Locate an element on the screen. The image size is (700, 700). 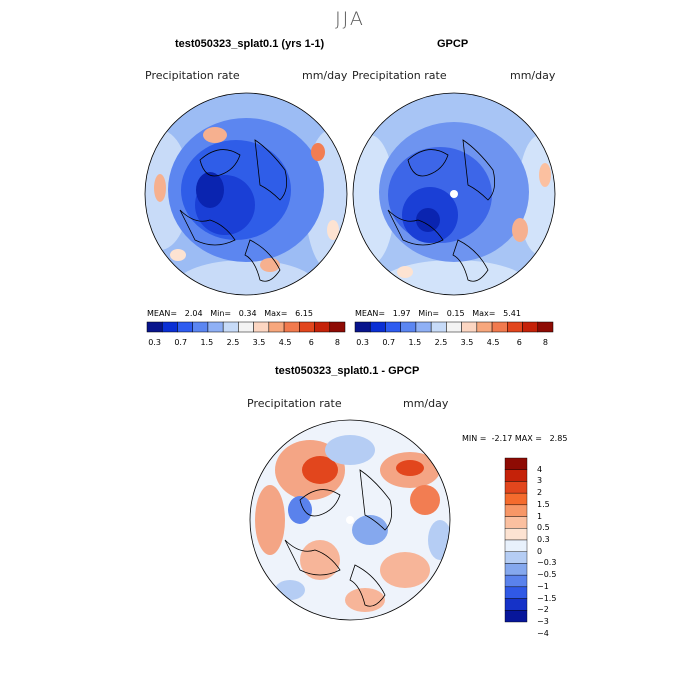
panel-title-obs: GPCP is located at coordinates (453, 44).